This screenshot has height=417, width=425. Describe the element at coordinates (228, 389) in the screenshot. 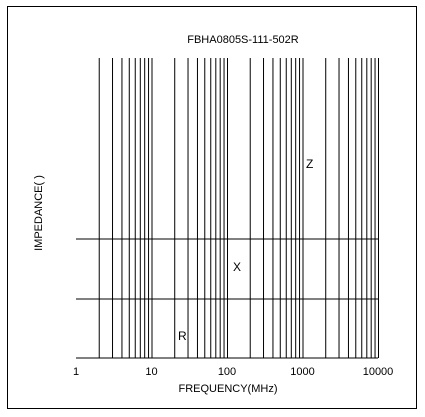

I see `x-axis-label: FREQUENCY(MHz)` at that location.